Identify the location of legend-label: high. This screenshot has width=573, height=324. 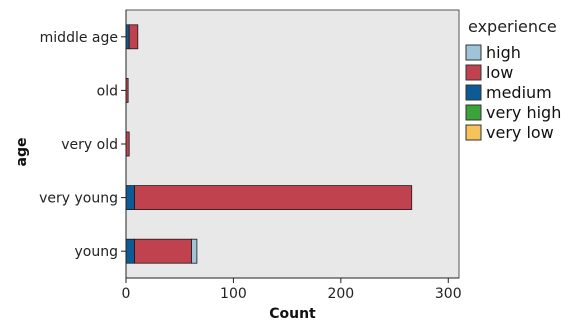
(503, 52).